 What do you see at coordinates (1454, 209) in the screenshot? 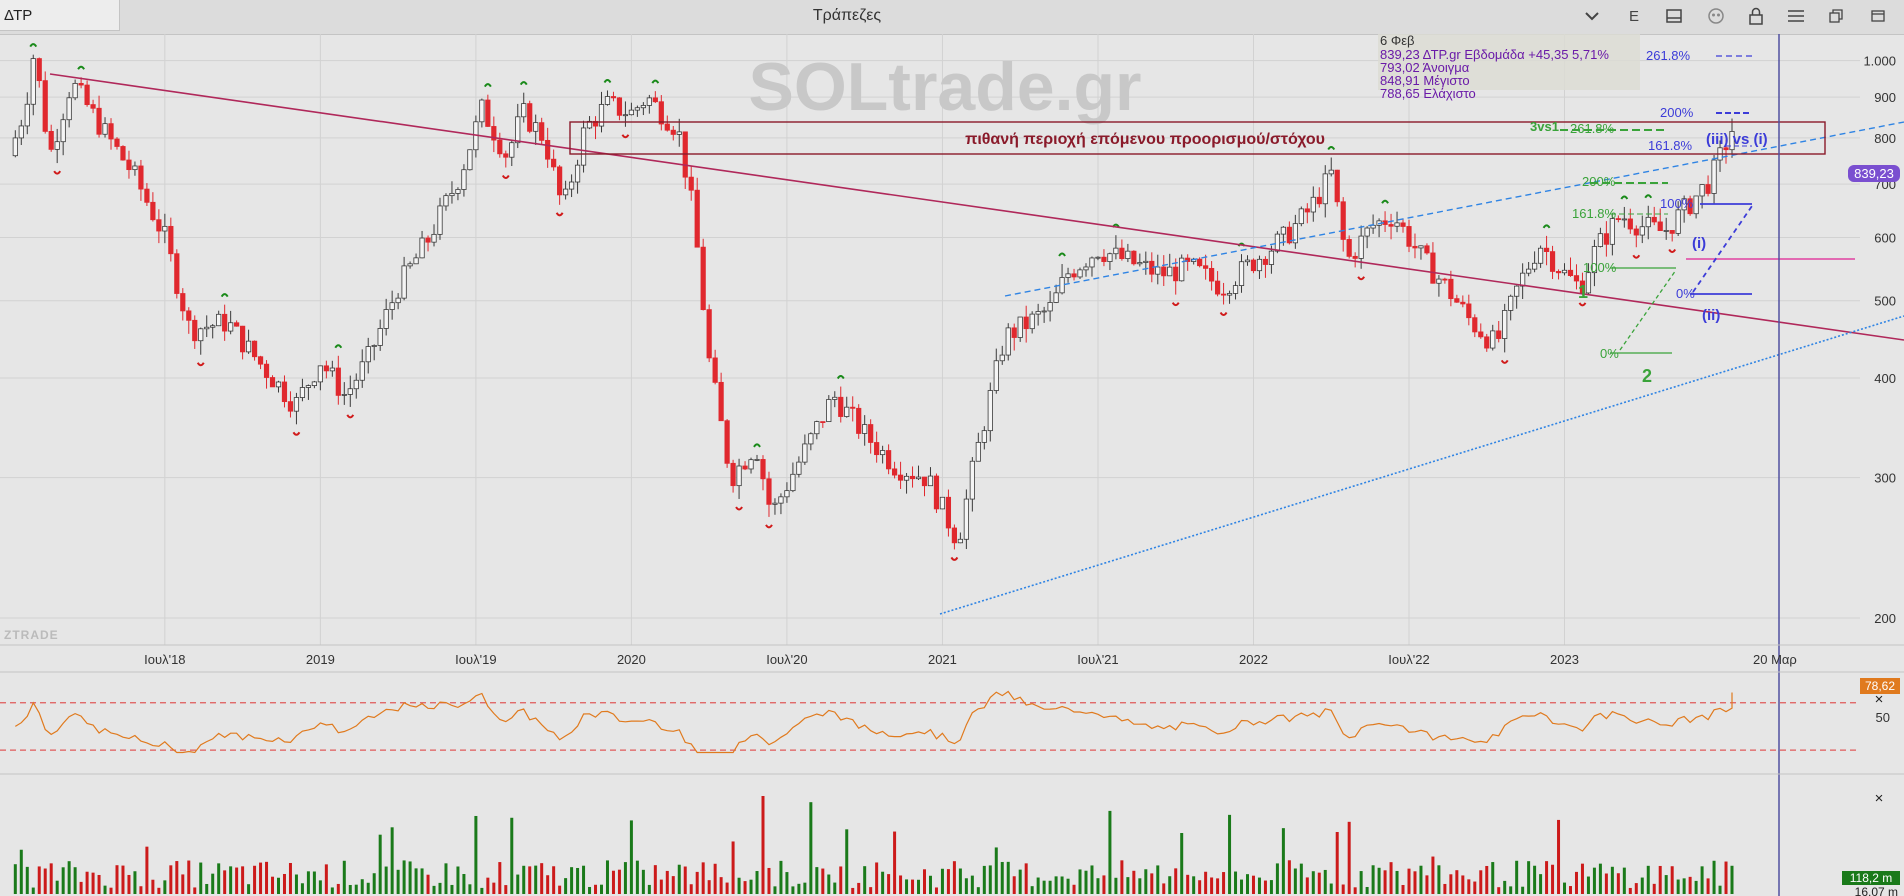
I see `upper-channel-line` at bounding box center [1454, 209].